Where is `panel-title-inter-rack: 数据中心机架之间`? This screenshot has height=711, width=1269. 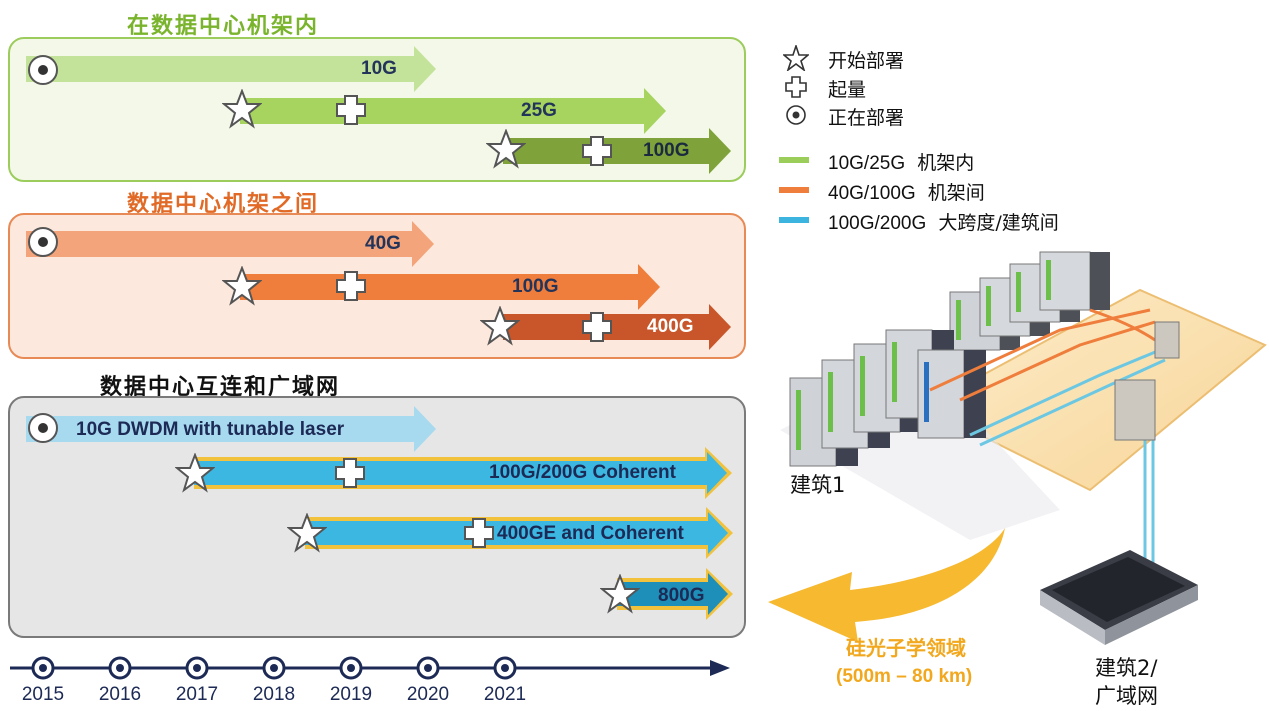
panel-title-inter-rack: 数据中心机架之间 is located at coordinates (223, 204).